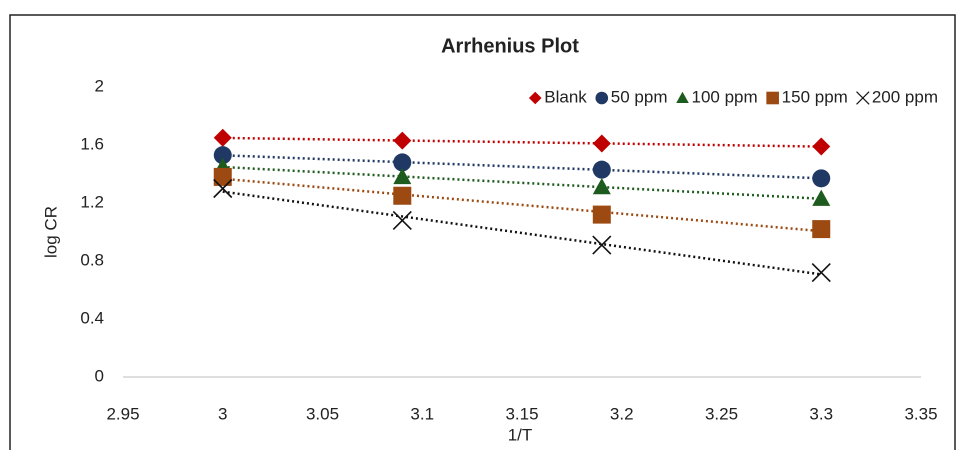 This screenshot has height=450, width=961. What do you see at coordinates (622, 413) in the screenshot?
I see `x-tick-label: 3.2` at bounding box center [622, 413].